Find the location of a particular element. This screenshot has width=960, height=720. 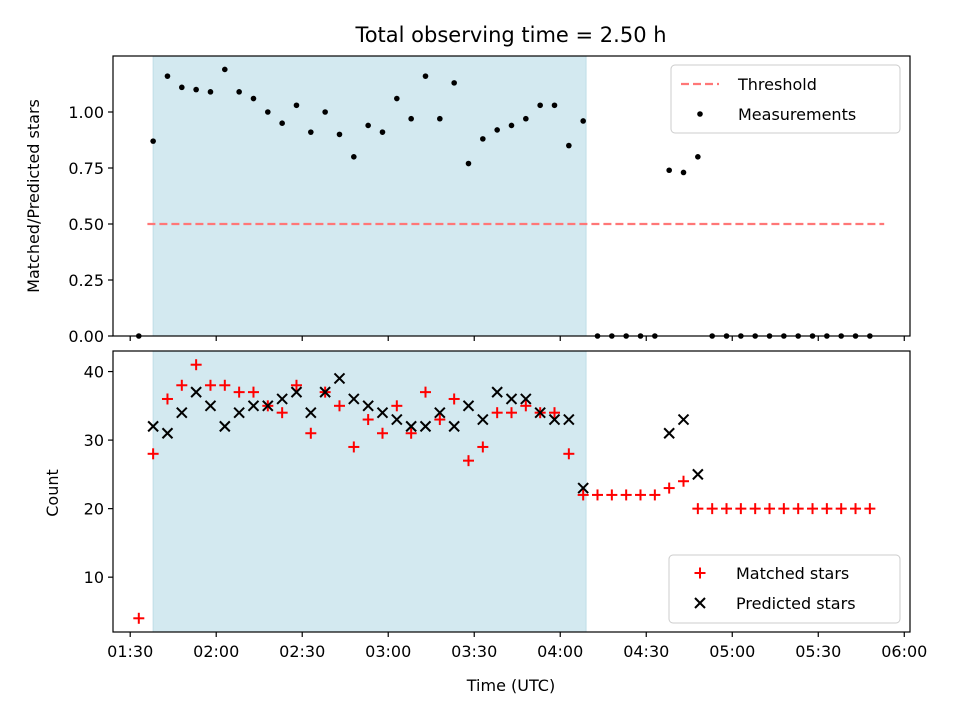

bottom-y-tick-label: 20 is located at coordinates (94, 509).